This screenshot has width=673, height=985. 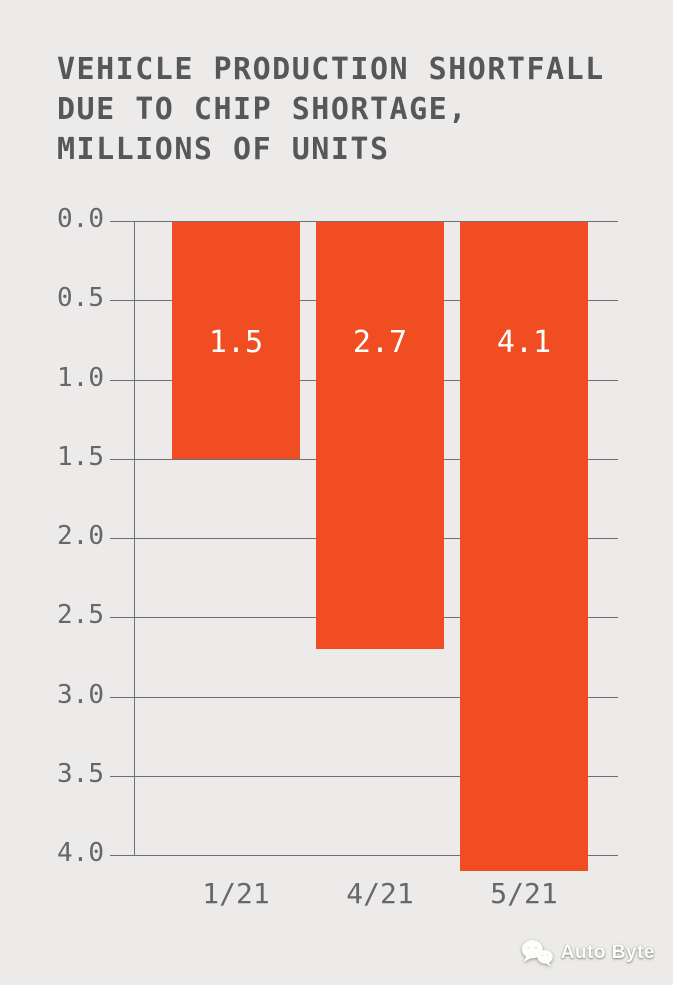 I want to click on bar: 1.5, so click(x=236, y=340).